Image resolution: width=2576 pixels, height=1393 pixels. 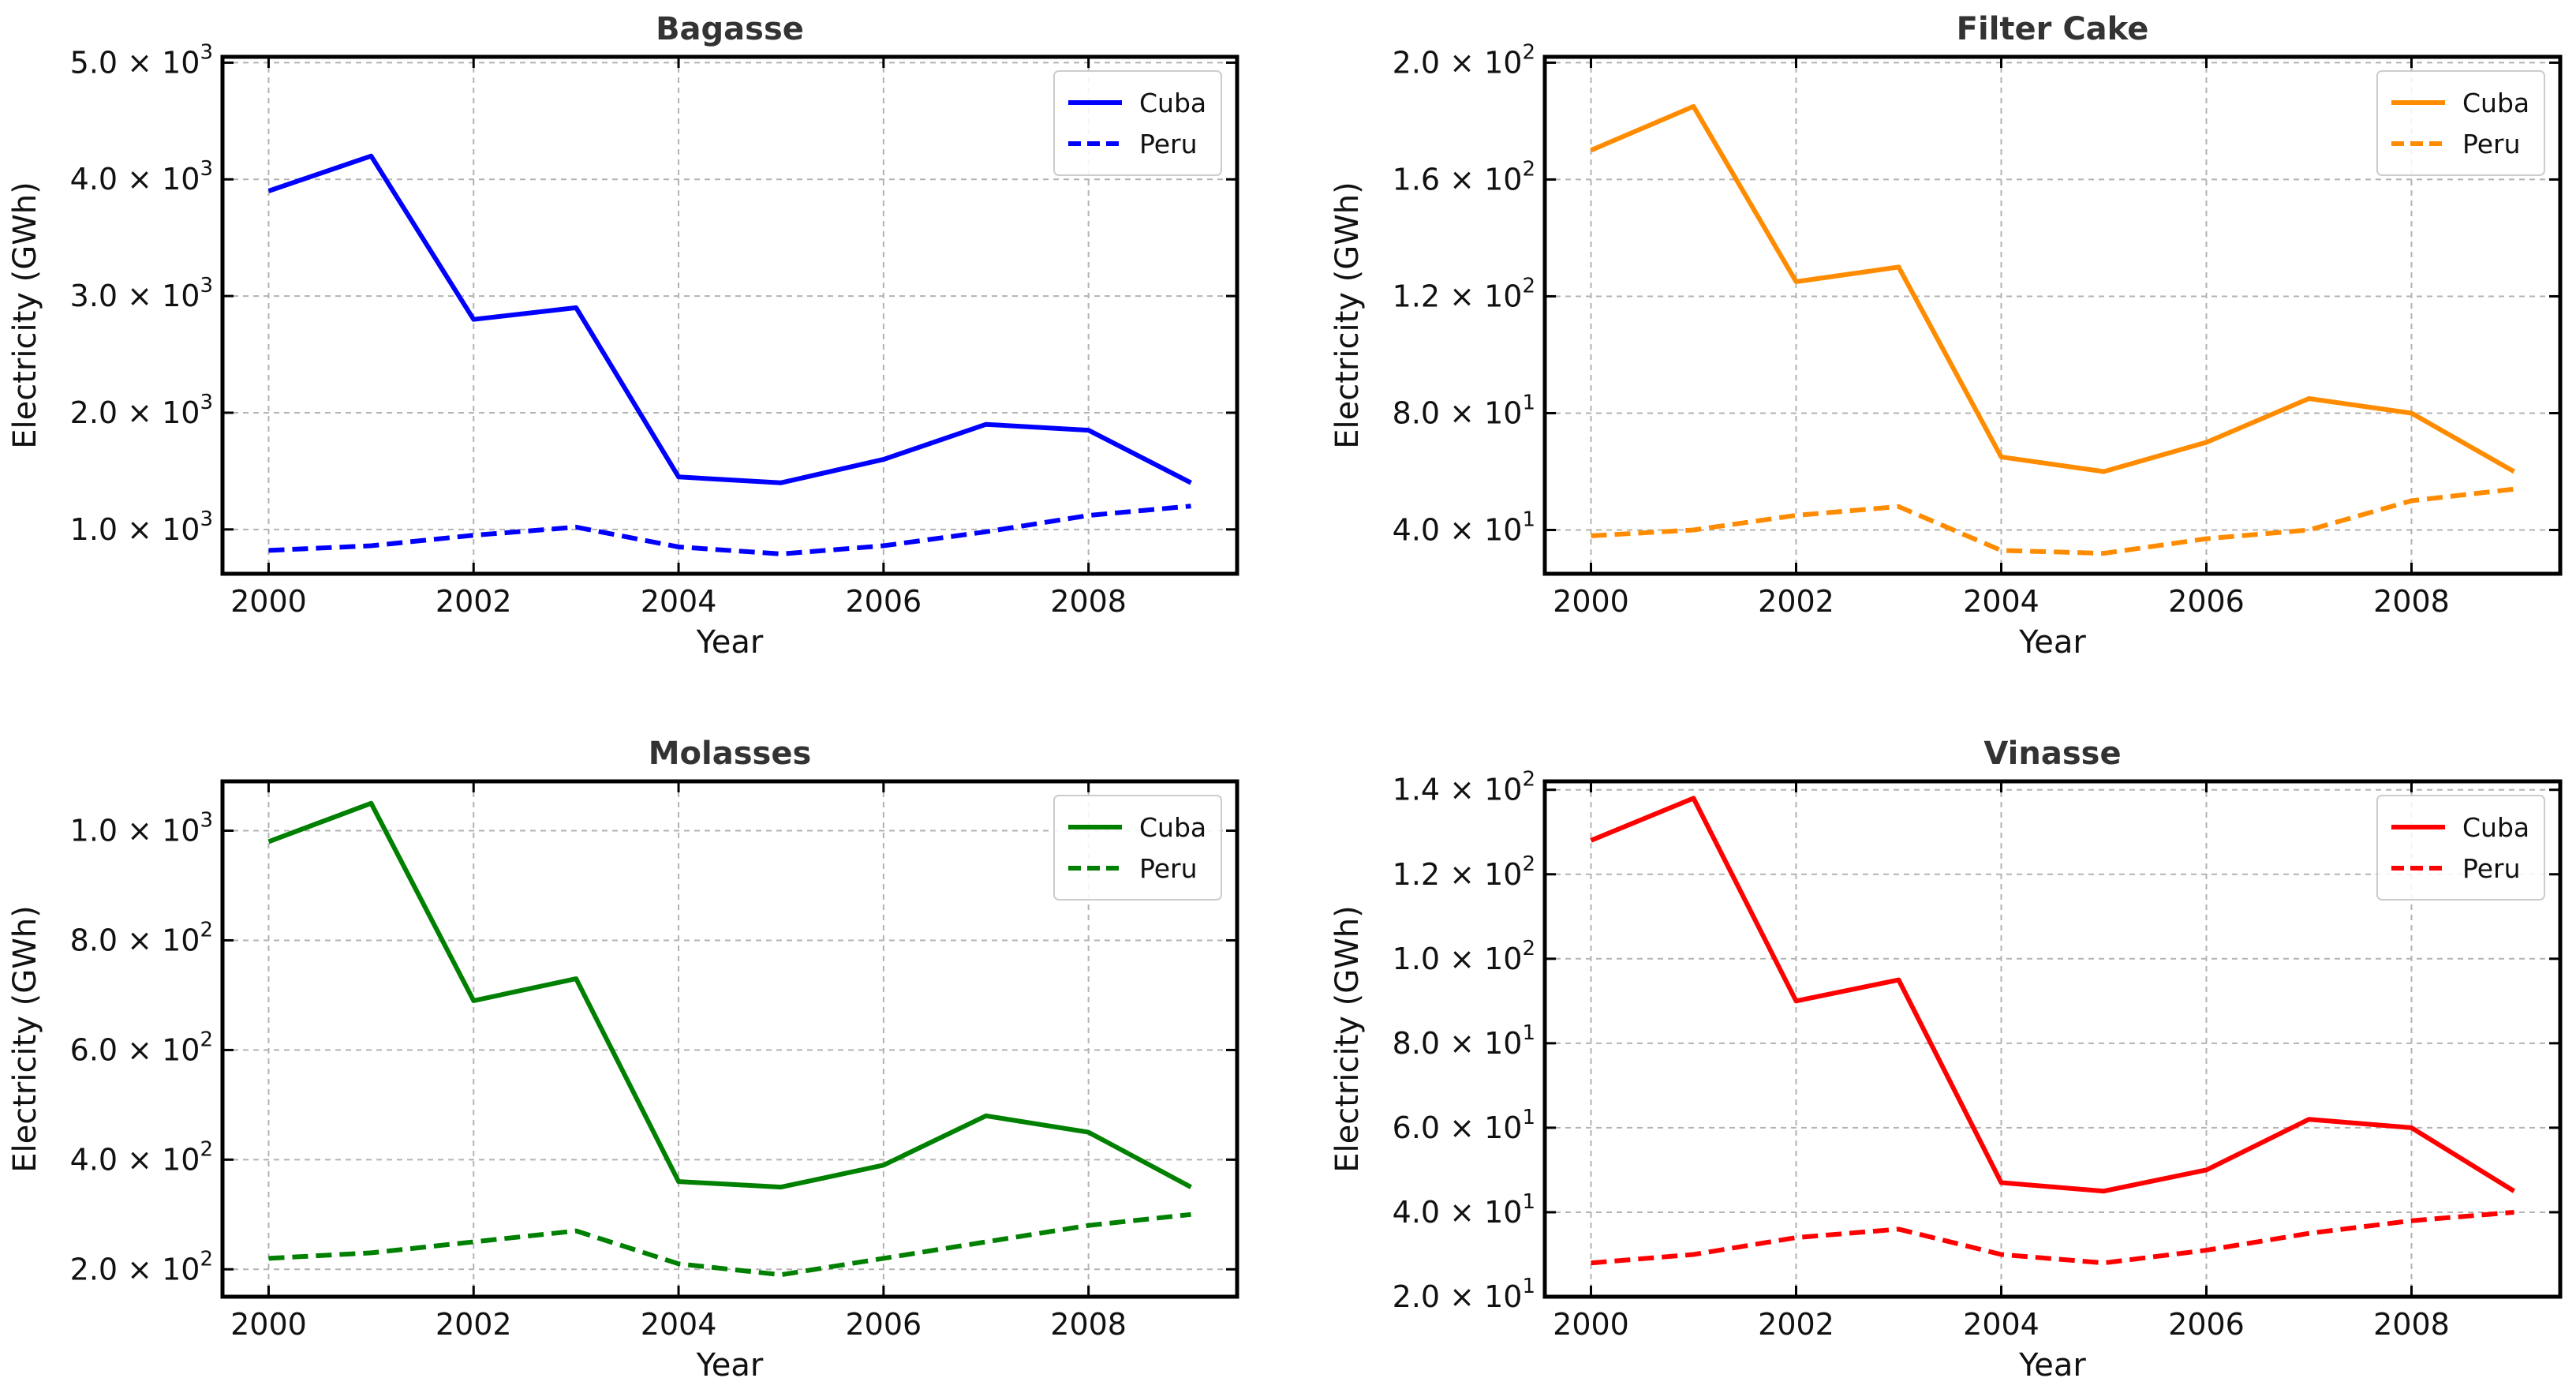 What do you see at coordinates (141, 60) in the screenshot?
I see `y-tick-label: 5.0 × 10³` at bounding box center [141, 60].